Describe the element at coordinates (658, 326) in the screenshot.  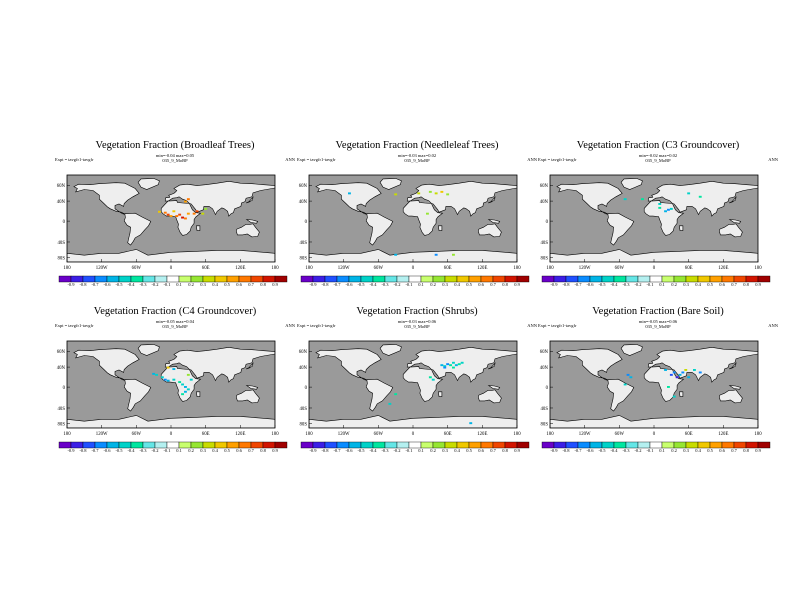
I see `case-label: 035_9_MoBP` at that location.